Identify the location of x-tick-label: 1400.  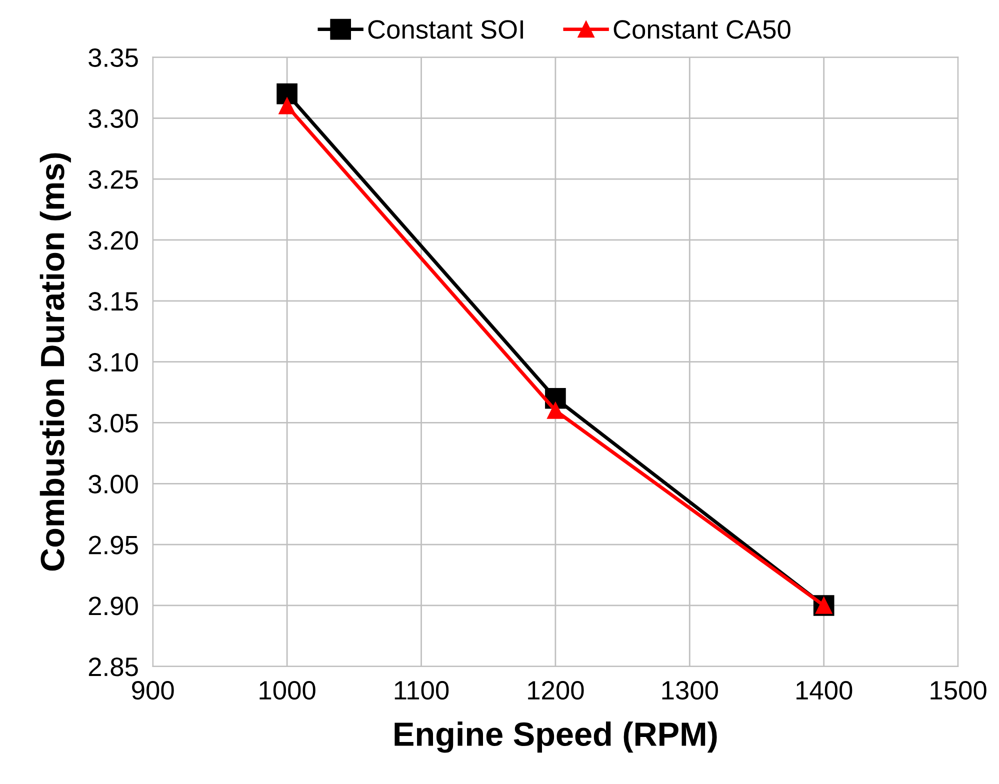
(824, 690).